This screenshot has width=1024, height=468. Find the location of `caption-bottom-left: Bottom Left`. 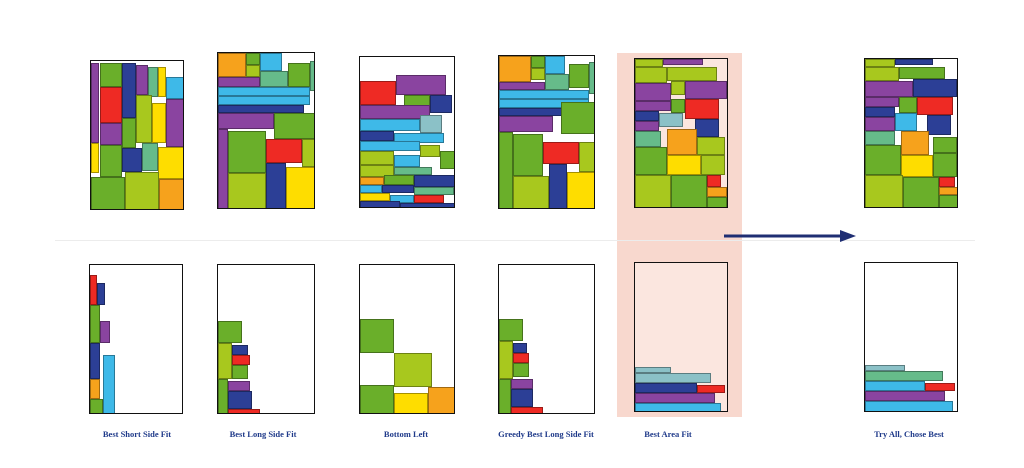

caption-bottom-left: Bottom Left is located at coordinates (406, 434).